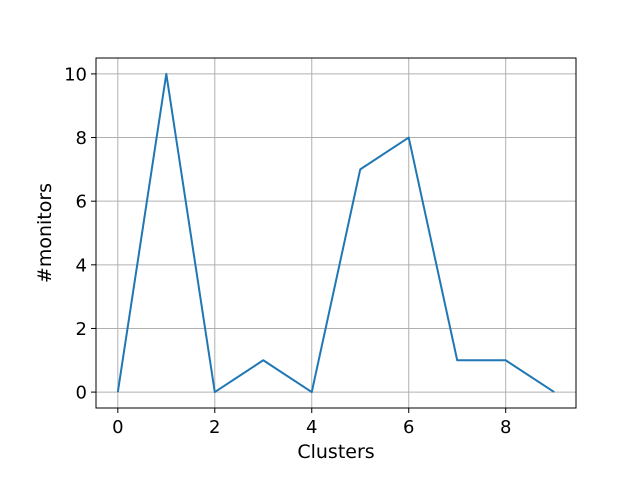 This screenshot has height=480, width=640. What do you see at coordinates (408, 427) in the screenshot?
I see `x-tick-label: 6` at bounding box center [408, 427].